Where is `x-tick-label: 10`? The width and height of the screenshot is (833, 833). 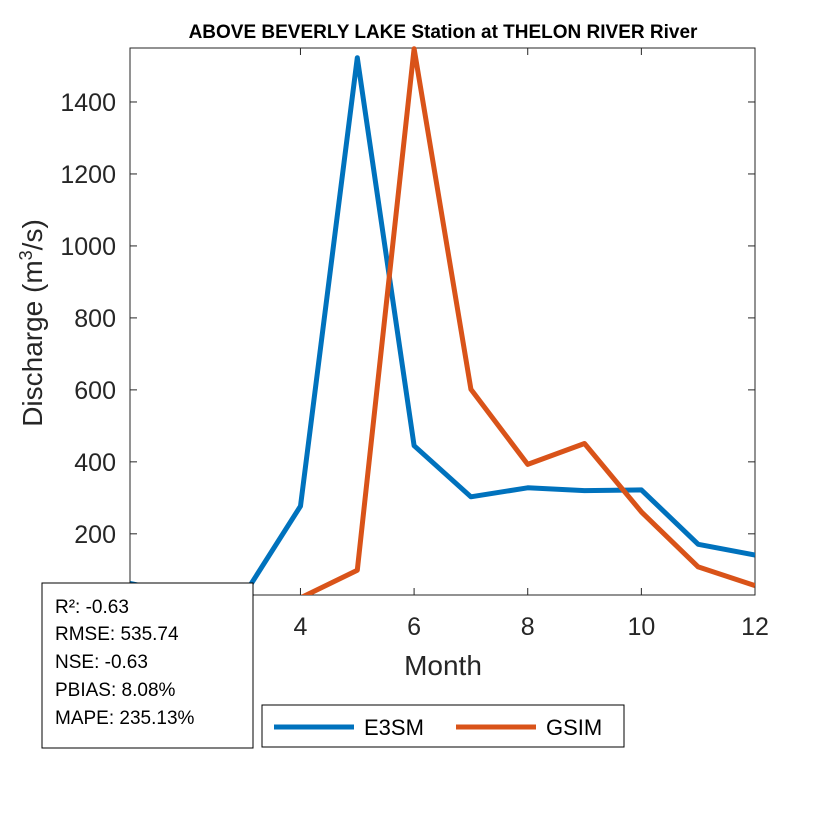
x-tick-label: 10 is located at coordinates (641, 627).